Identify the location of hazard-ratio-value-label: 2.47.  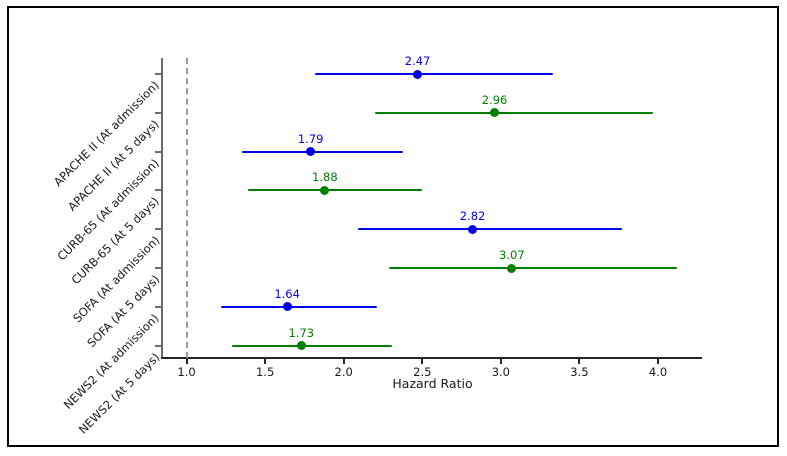
(417, 61).